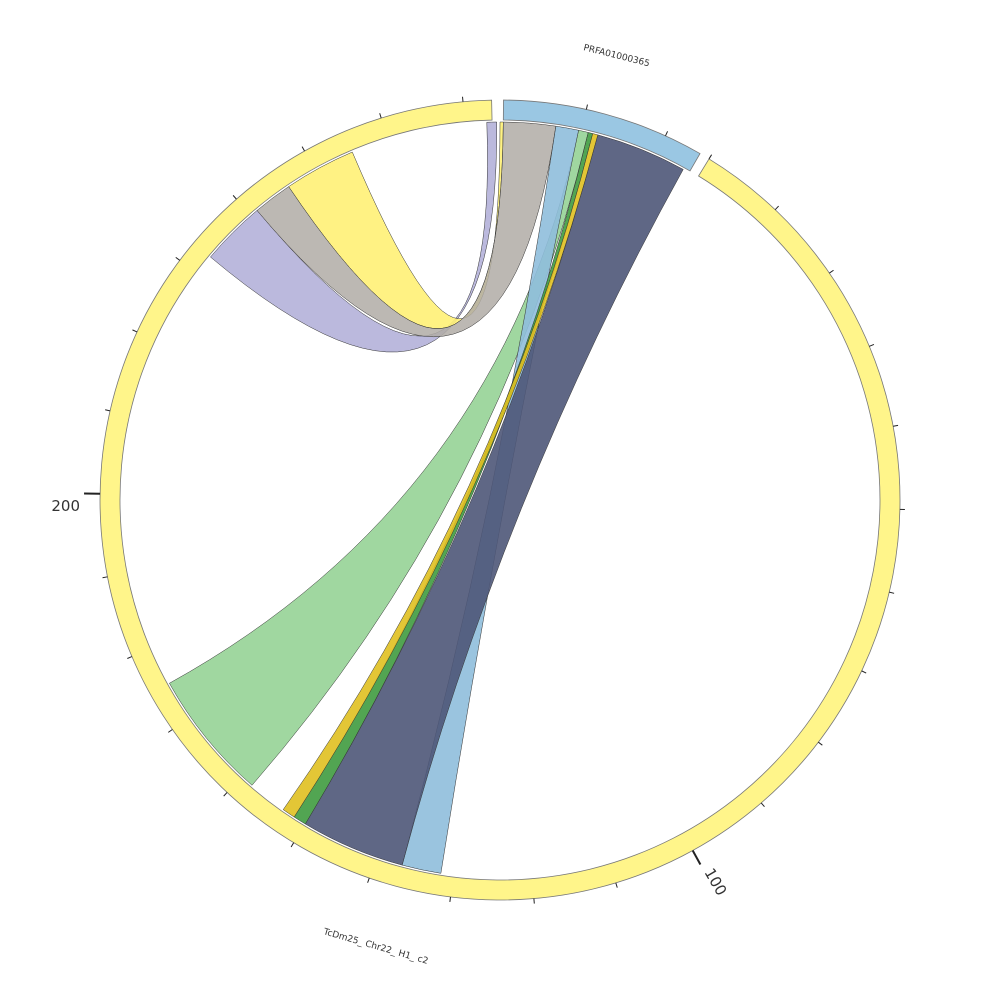  I want to click on segment, so click(601, 135).